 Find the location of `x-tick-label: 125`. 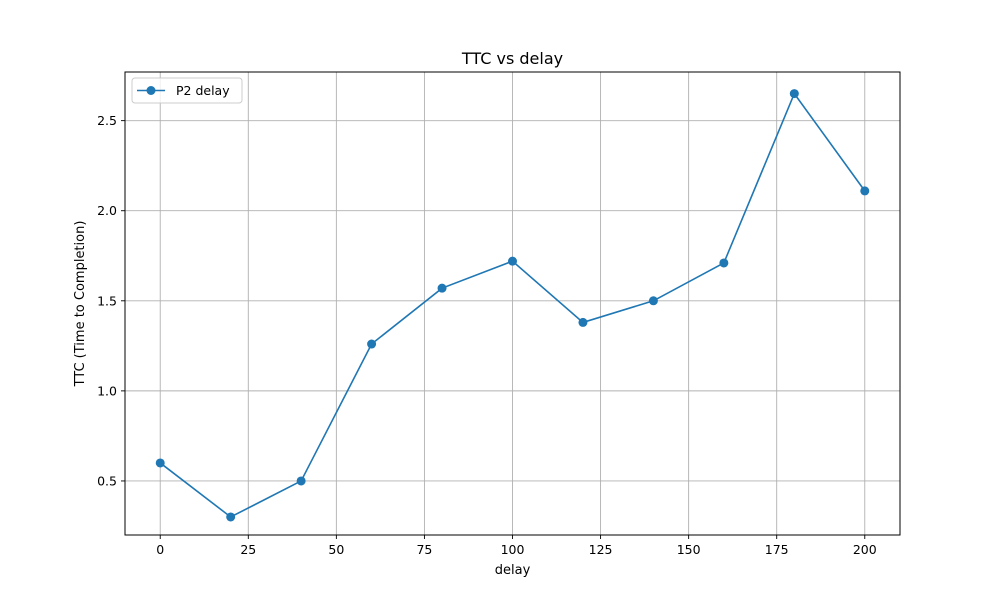

x-tick-label: 125 is located at coordinates (601, 549).